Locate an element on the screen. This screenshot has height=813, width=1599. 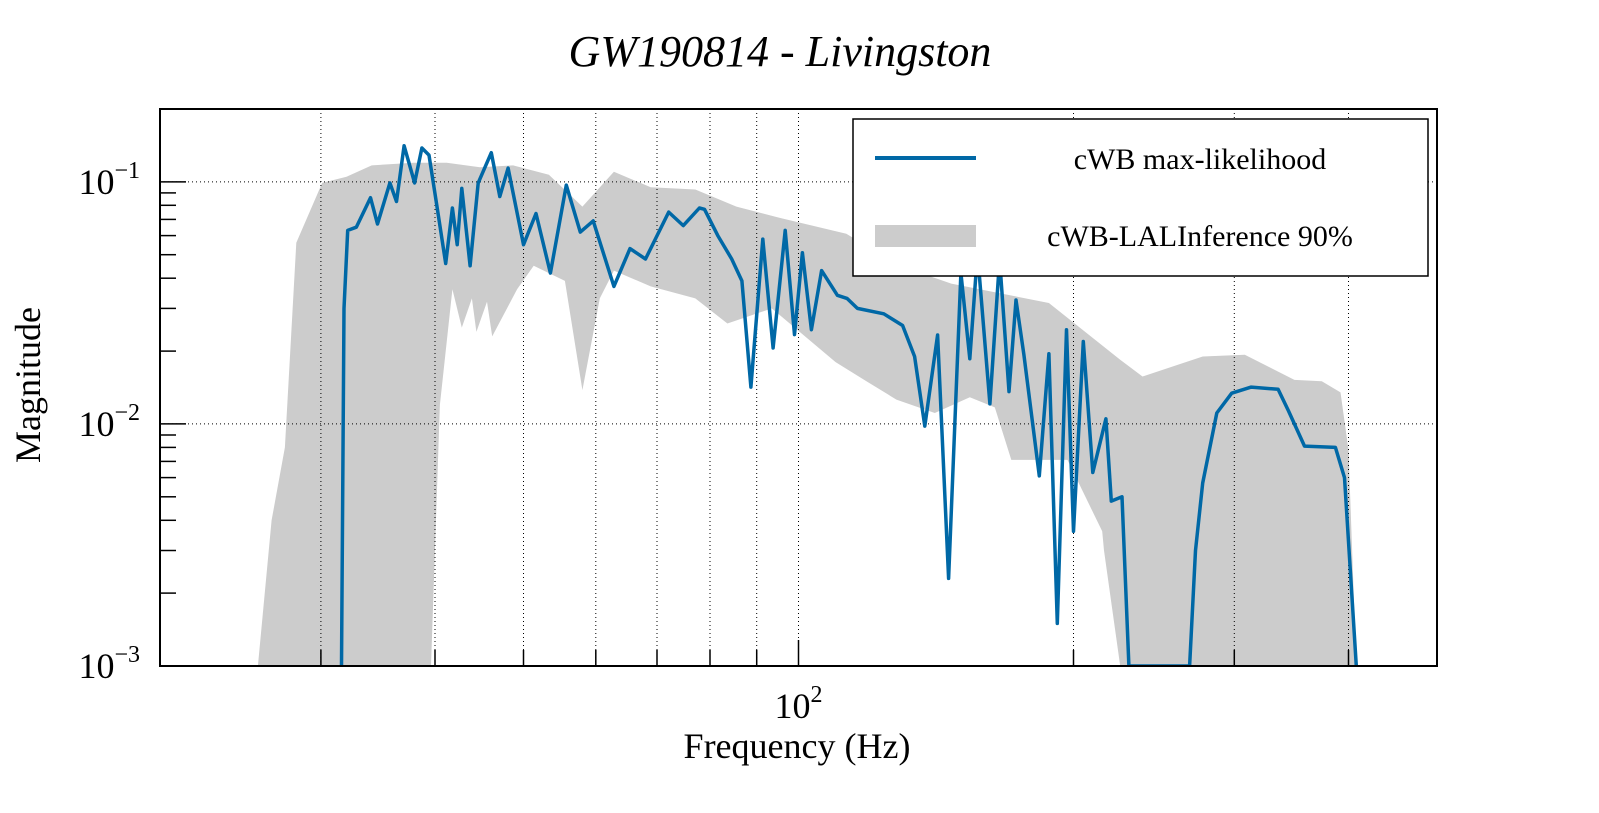
y-axis-label: Magnitude is located at coordinates (28, 385).